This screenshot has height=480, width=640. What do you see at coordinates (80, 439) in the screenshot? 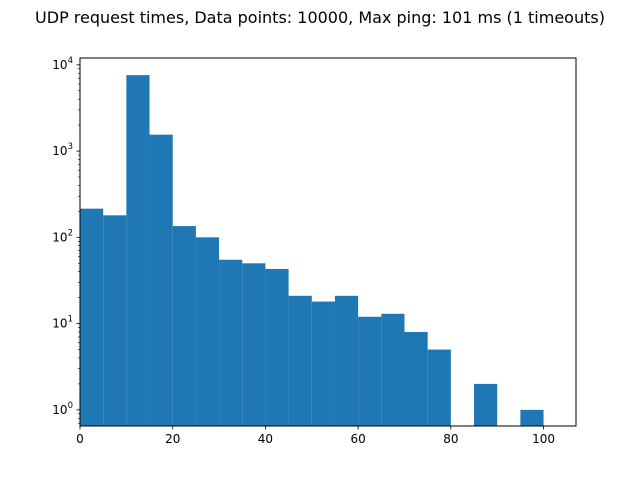
I see `x-tick-label: 0` at bounding box center [80, 439].